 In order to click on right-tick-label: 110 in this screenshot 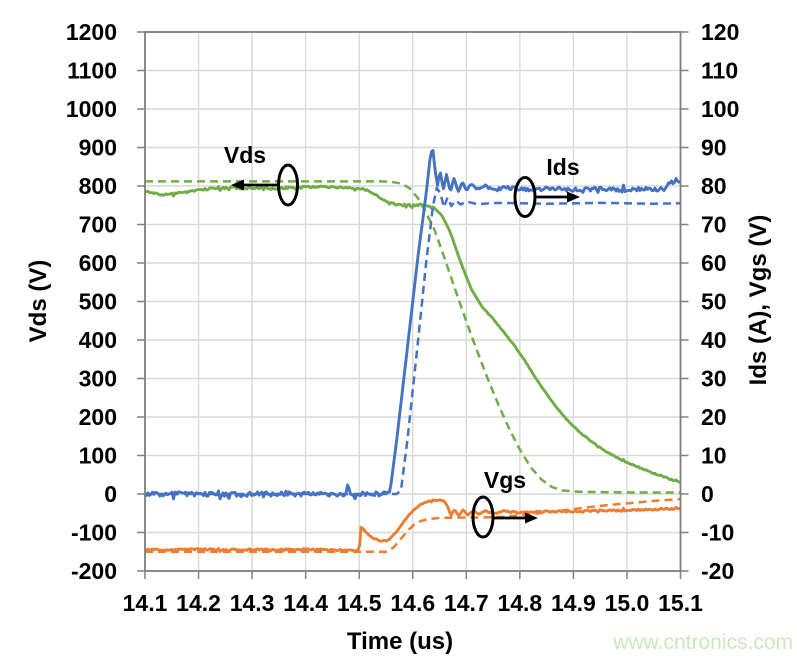, I will do `click(719, 71)`.